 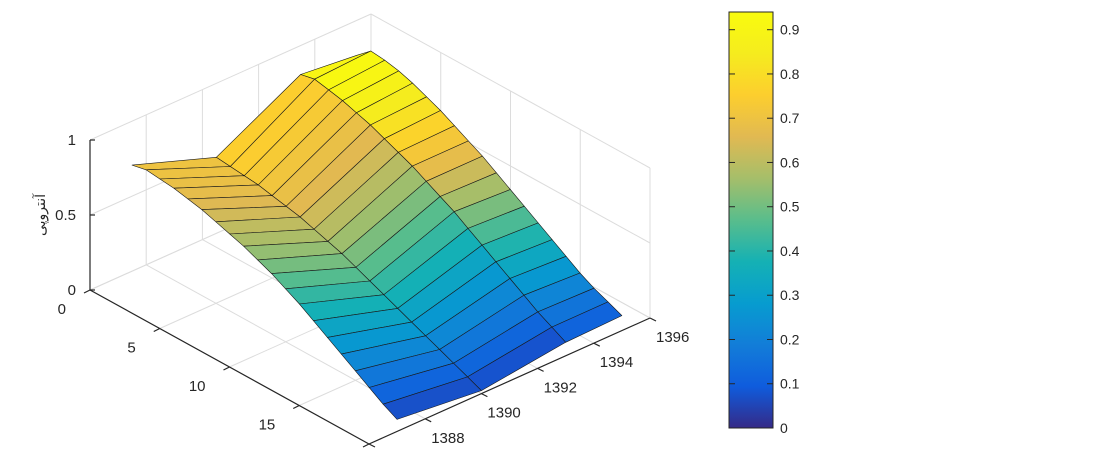 I want to click on colorbar-tick-label-3: 0.3, so click(x=790, y=295).